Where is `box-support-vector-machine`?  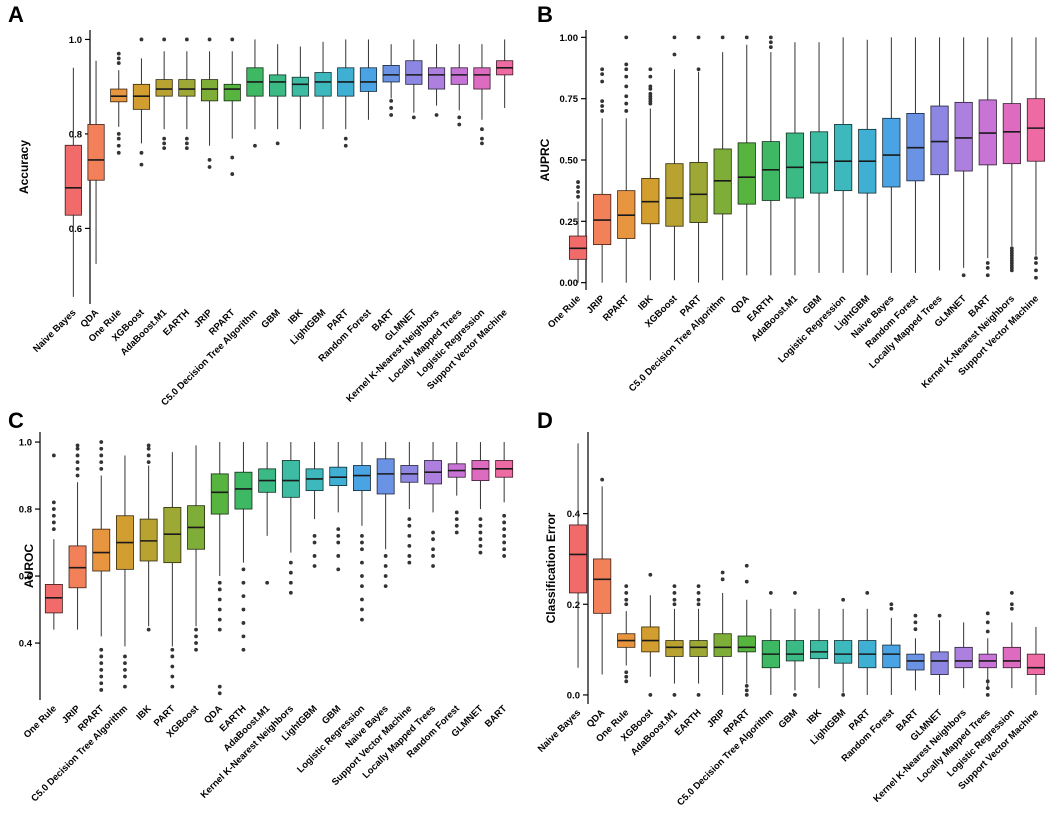 box-support-vector-machine is located at coordinates (505, 73).